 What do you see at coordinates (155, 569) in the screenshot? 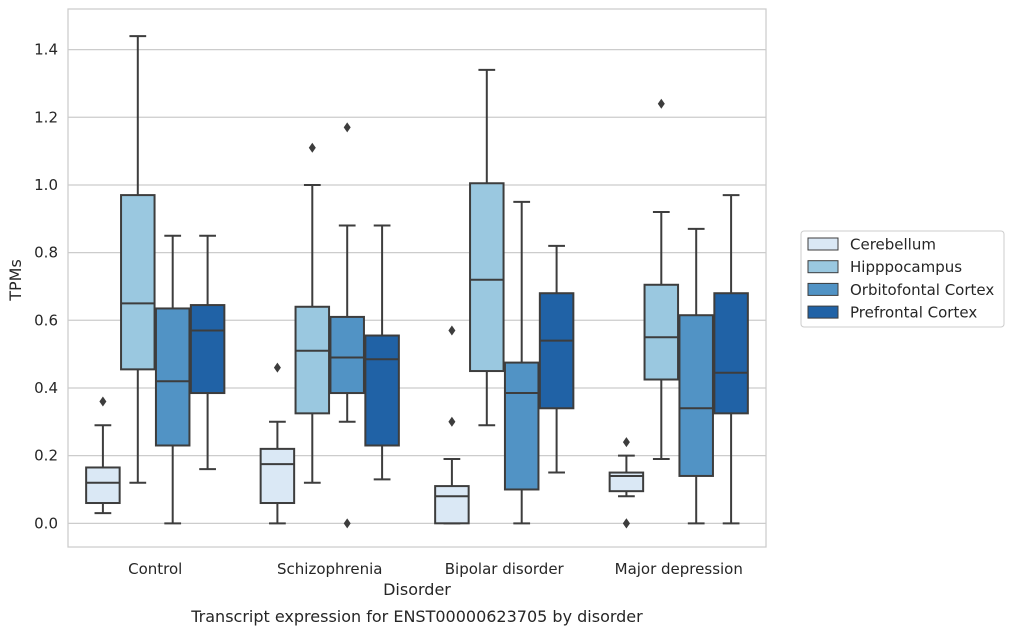
I see `x-tick-label: Control` at bounding box center [155, 569].